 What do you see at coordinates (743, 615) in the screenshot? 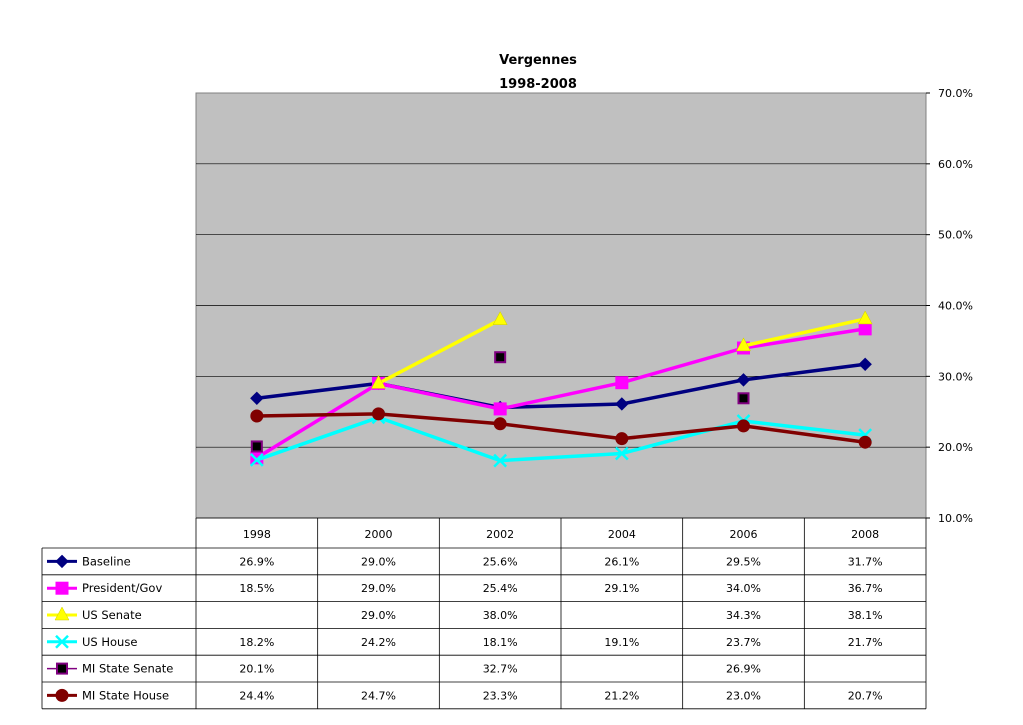
I see `data-label: 34.3%` at bounding box center [743, 615].